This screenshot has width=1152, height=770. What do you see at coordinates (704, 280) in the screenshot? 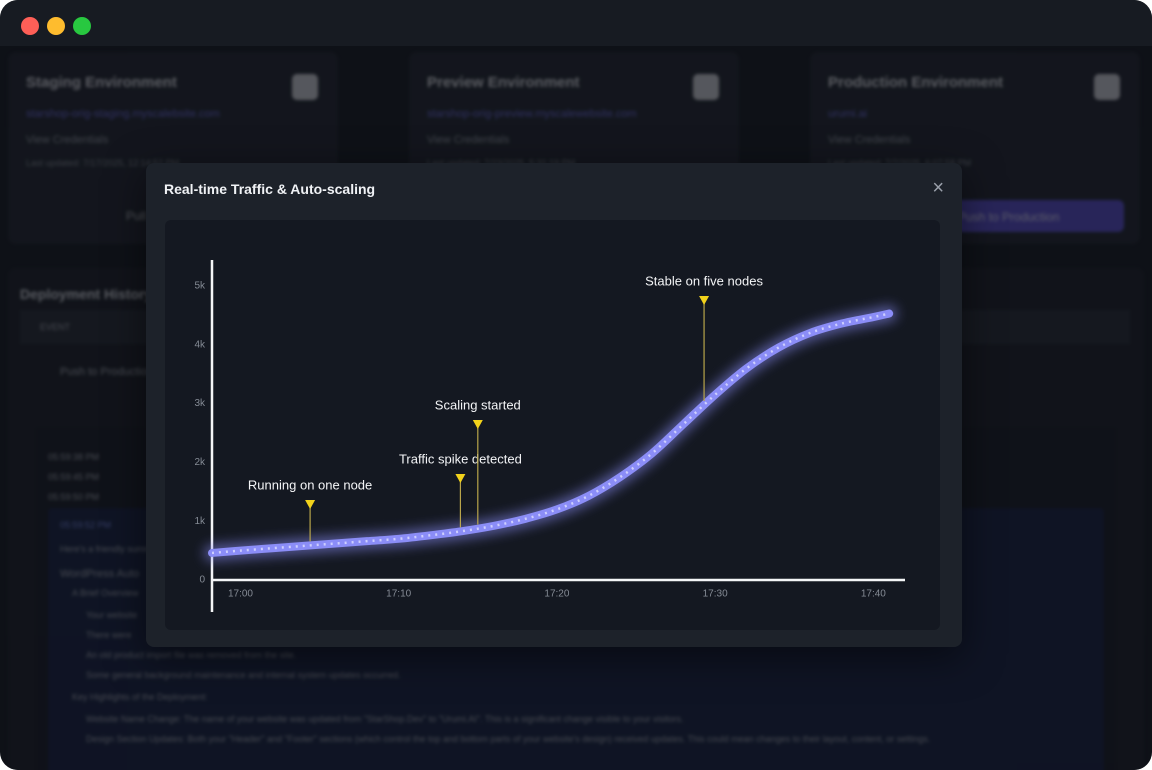
I see `annotation-label: Stable on five nodes` at bounding box center [704, 280].